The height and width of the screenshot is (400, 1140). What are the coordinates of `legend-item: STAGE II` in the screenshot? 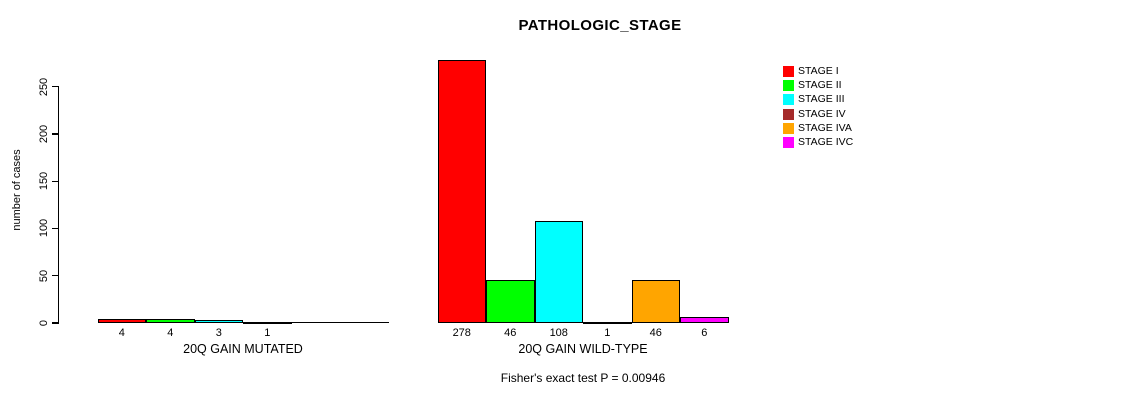 It's located at (818, 85).